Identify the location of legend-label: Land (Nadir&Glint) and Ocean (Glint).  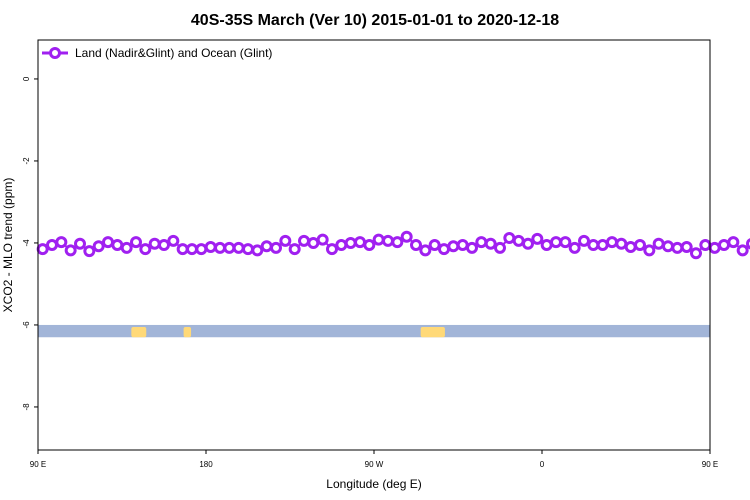
(173, 53).